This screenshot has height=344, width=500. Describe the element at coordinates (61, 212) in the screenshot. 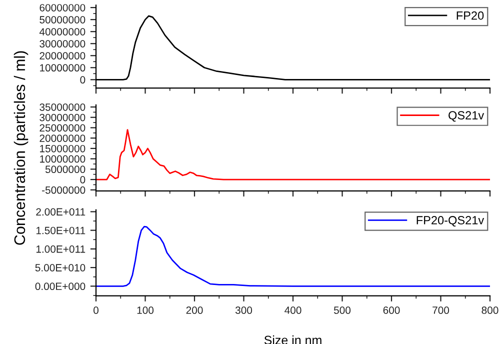

I see `y-tick-label: 2.00E+011` at that location.